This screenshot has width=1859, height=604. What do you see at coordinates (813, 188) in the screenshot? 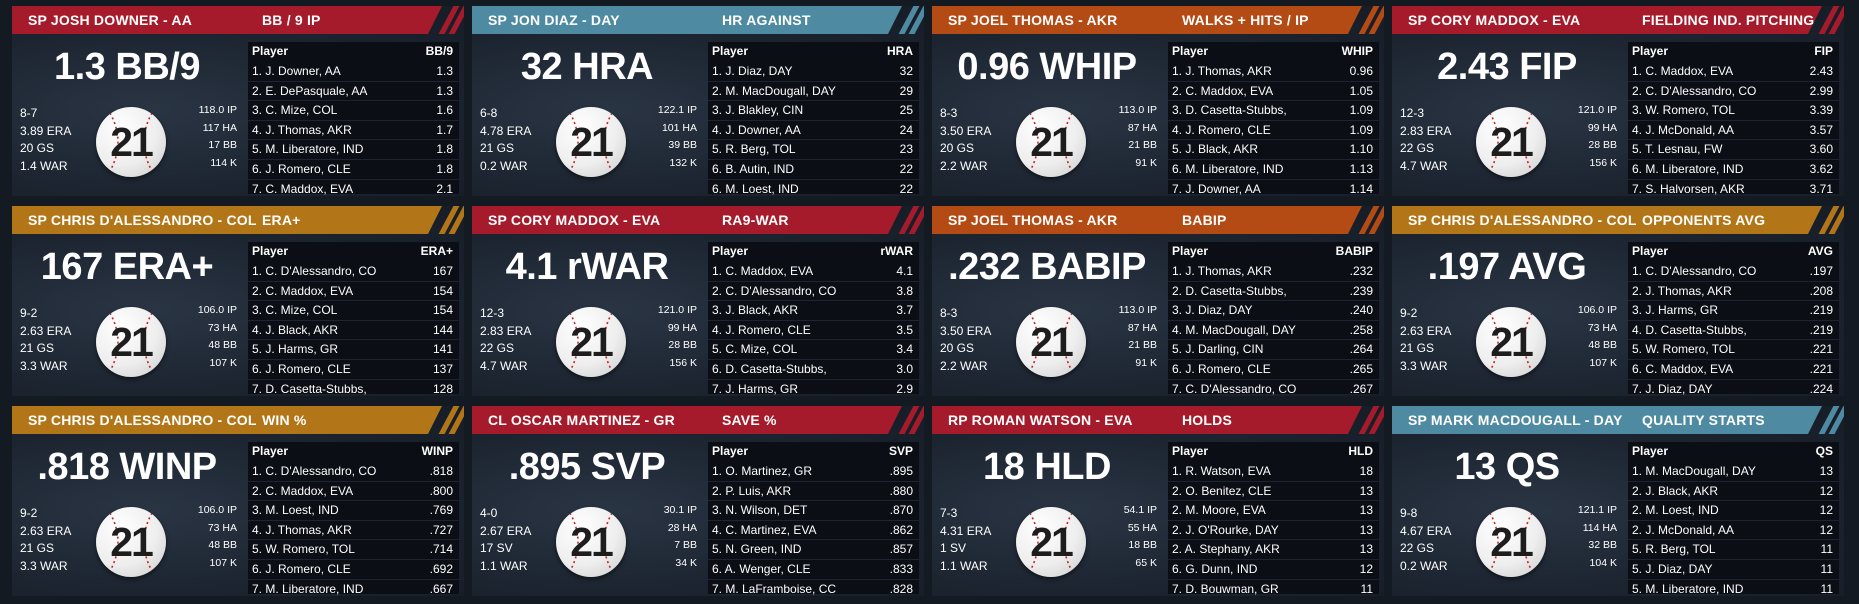
I see `table-row: 6. M. Loest, IND 22` at bounding box center [813, 188].